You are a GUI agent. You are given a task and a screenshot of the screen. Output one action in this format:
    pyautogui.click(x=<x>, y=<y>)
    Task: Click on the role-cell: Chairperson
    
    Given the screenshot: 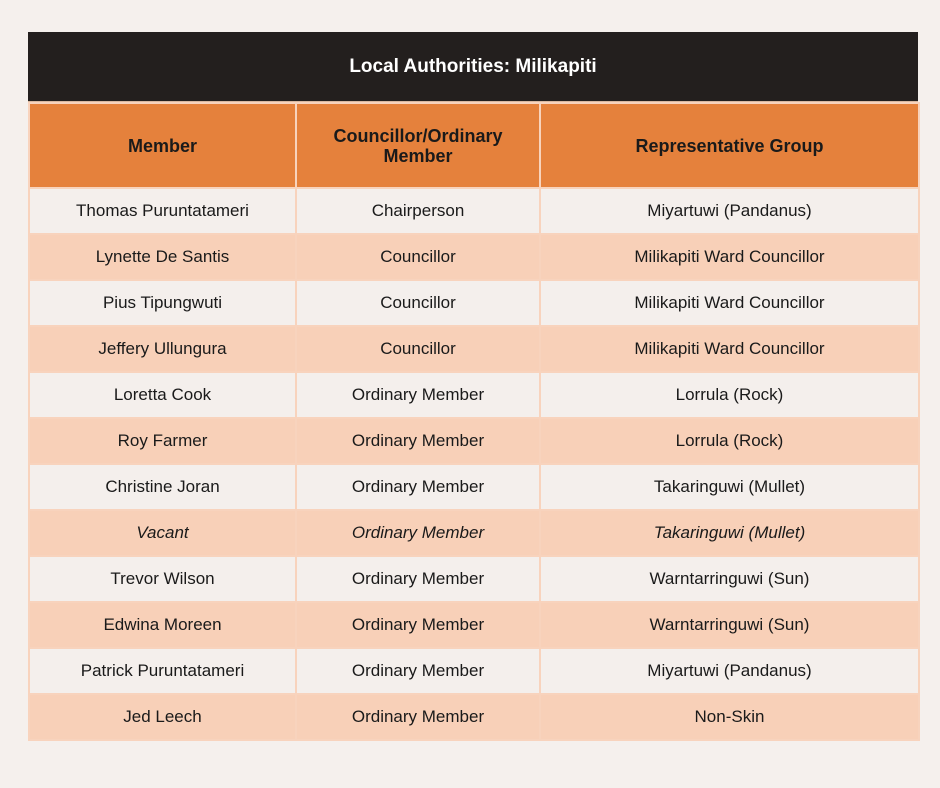 What is the action you would take?
    pyautogui.click(x=418, y=211)
    